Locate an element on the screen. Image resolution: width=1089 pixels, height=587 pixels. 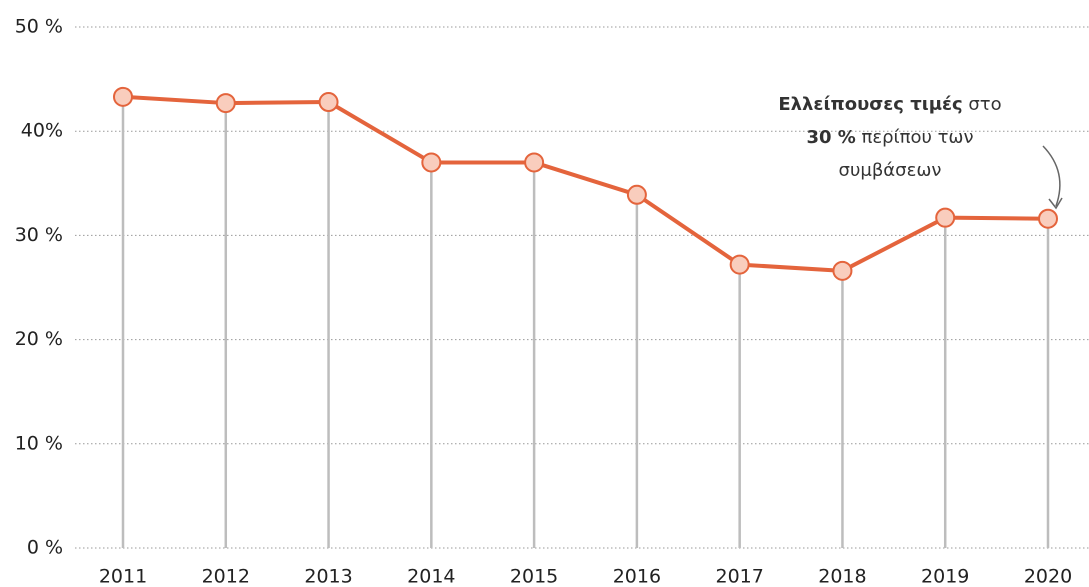
annotation: Ελλείπουσες τιμές στο is located at coordinates (889, 104).